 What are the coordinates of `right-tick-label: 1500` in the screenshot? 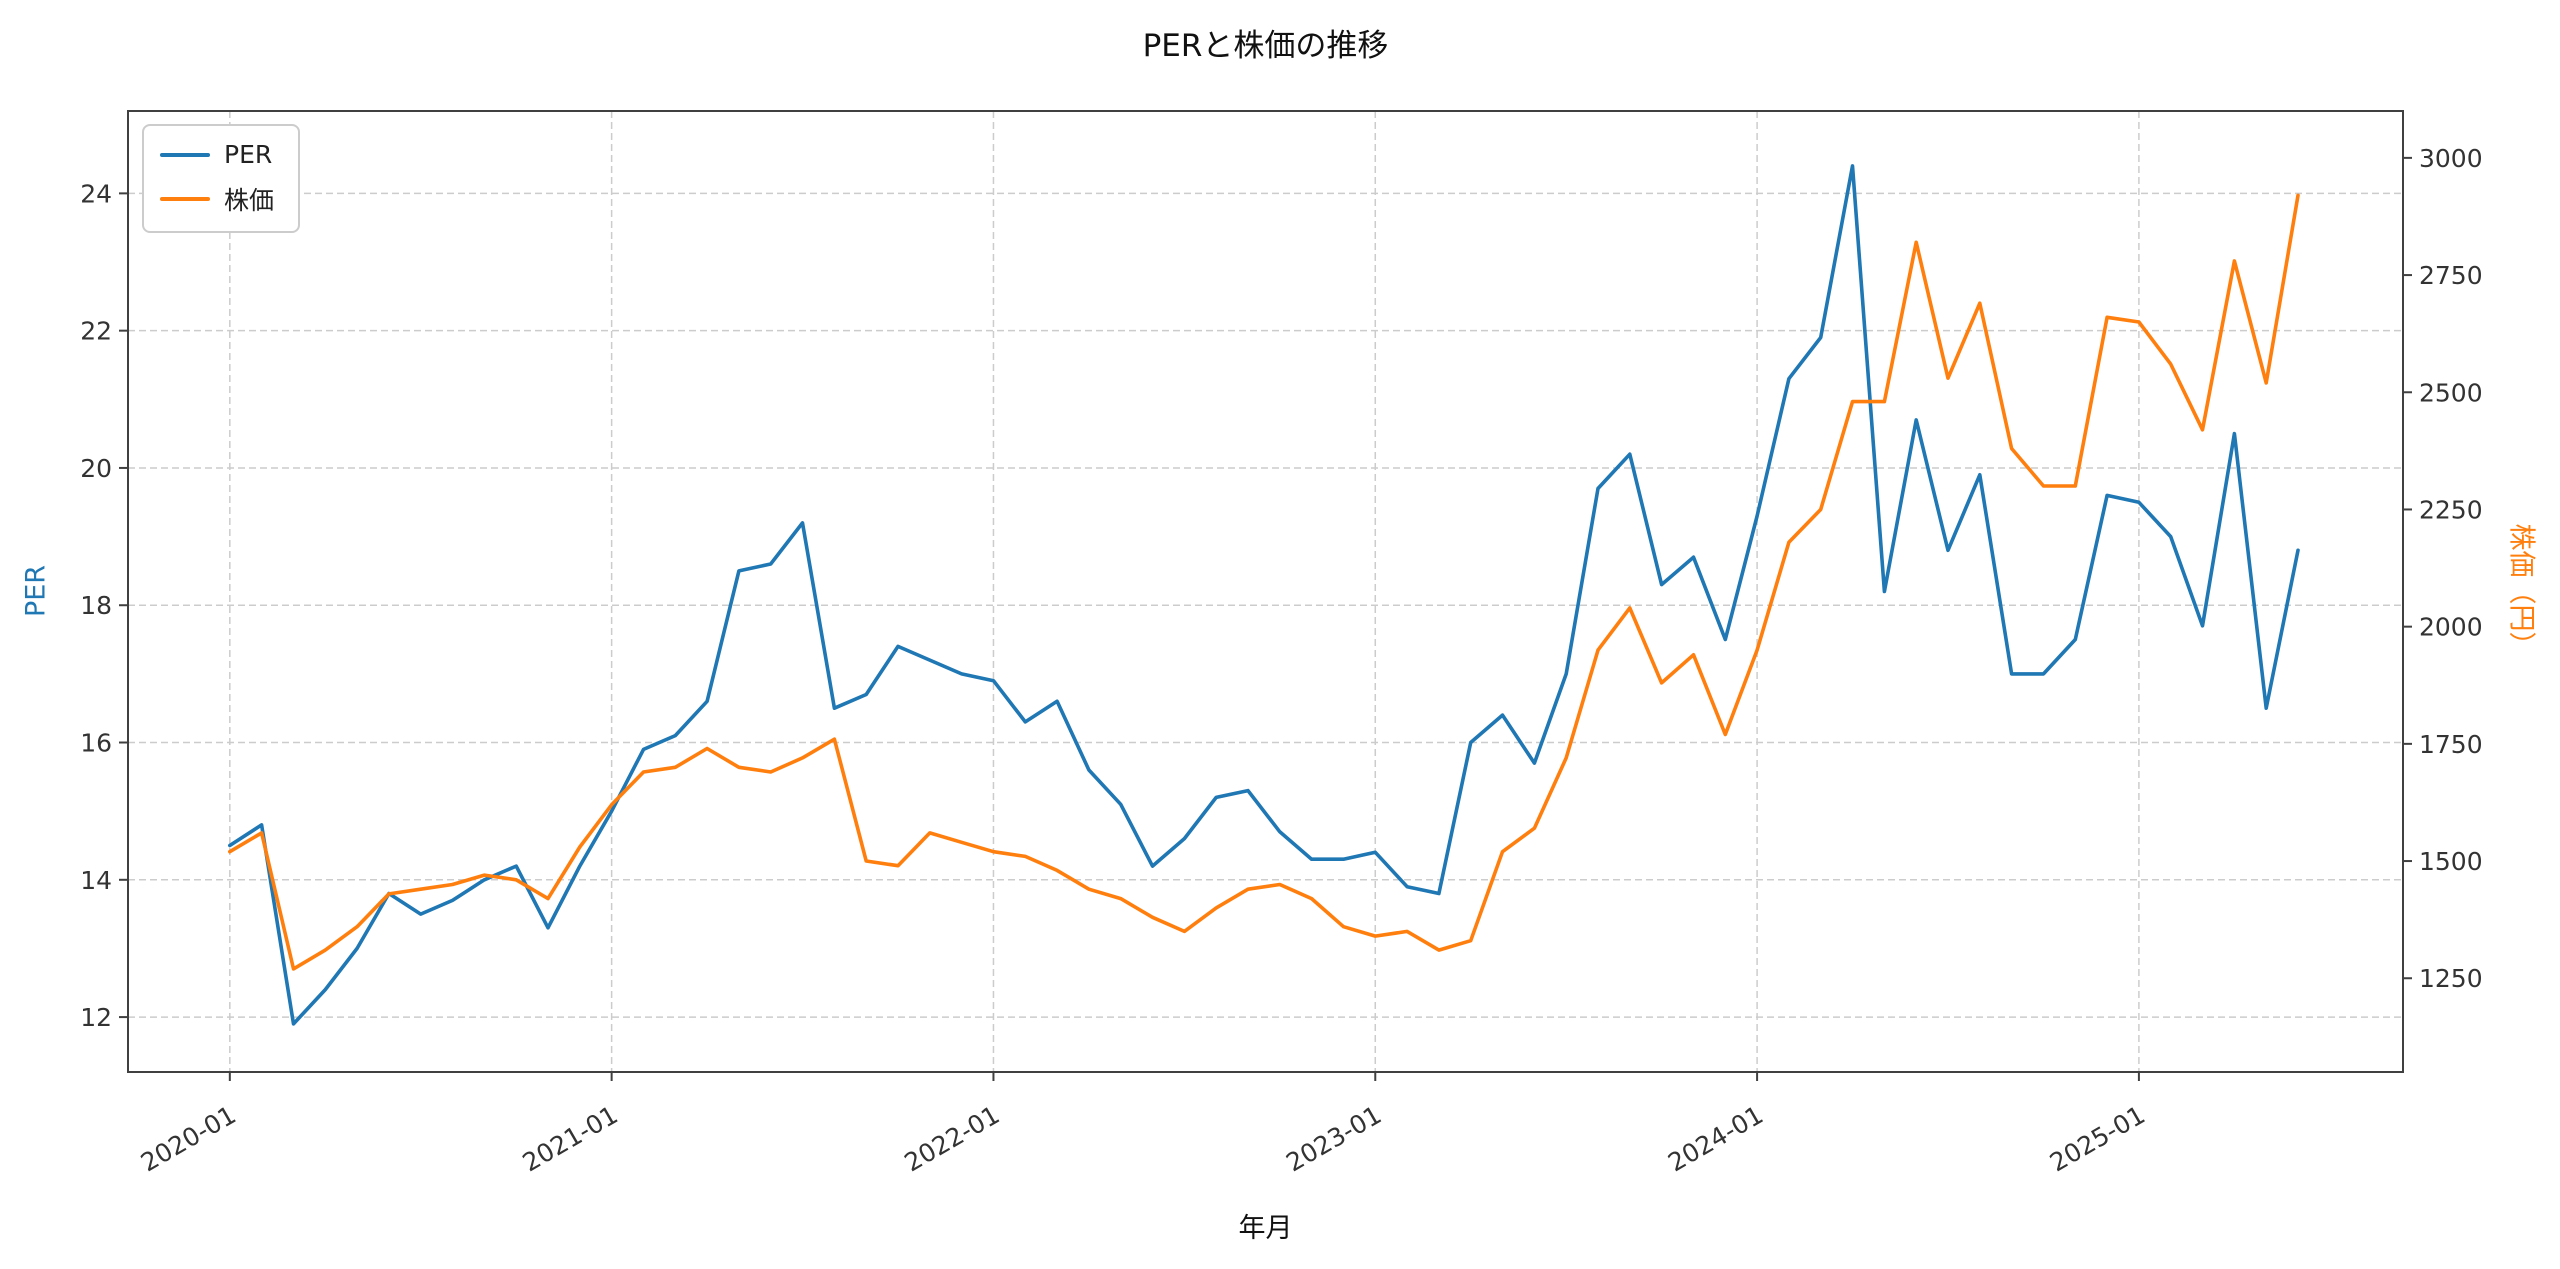 It's located at (2451, 861).